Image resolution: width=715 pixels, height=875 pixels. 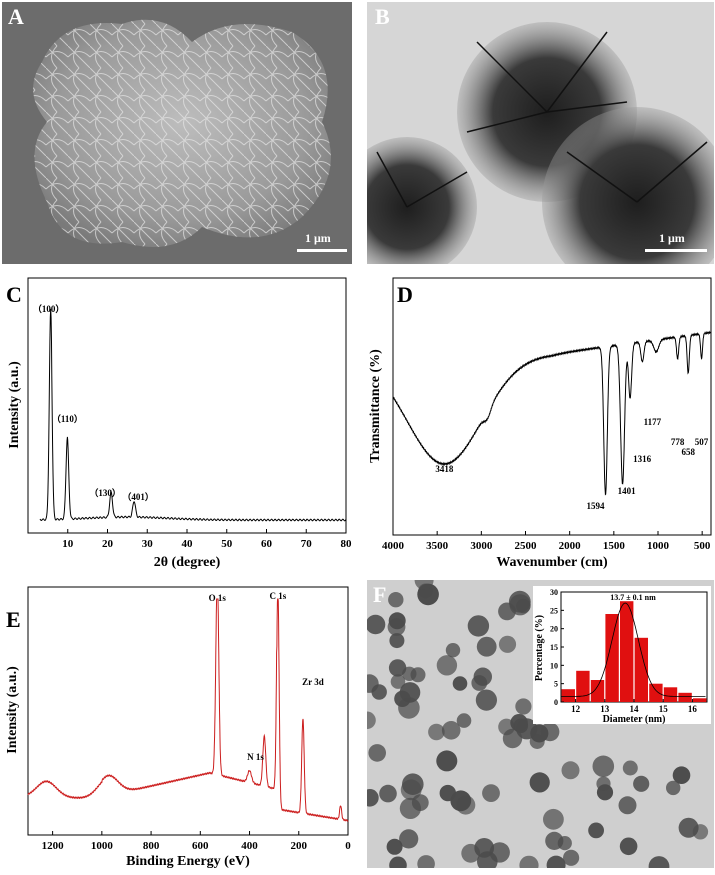 What do you see at coordinates (554, 647) in the screenshot?
I see `histogram-y-tick-label: 15` at bounding box center [554, 647].